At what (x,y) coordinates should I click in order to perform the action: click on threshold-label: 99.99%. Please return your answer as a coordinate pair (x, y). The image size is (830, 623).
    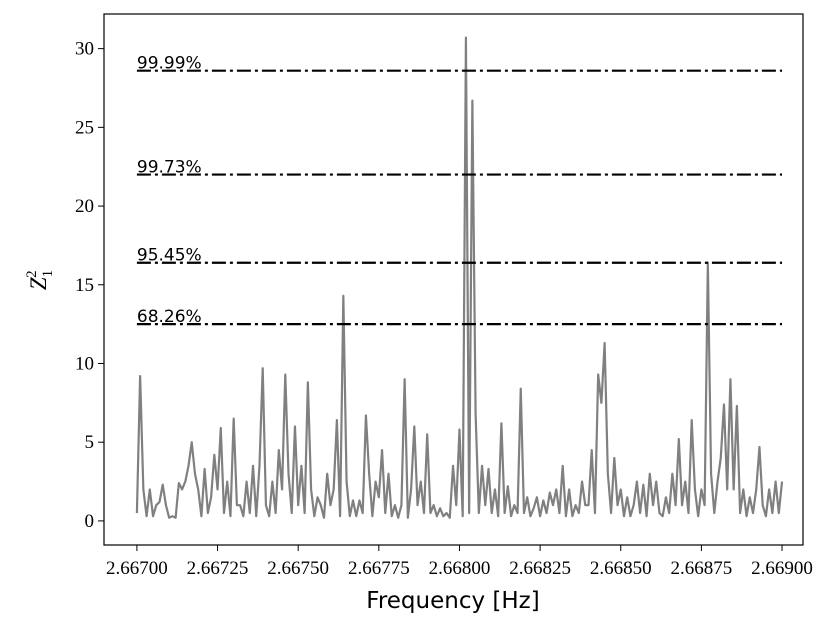
    Looking at the image, I should click on (169, 64).